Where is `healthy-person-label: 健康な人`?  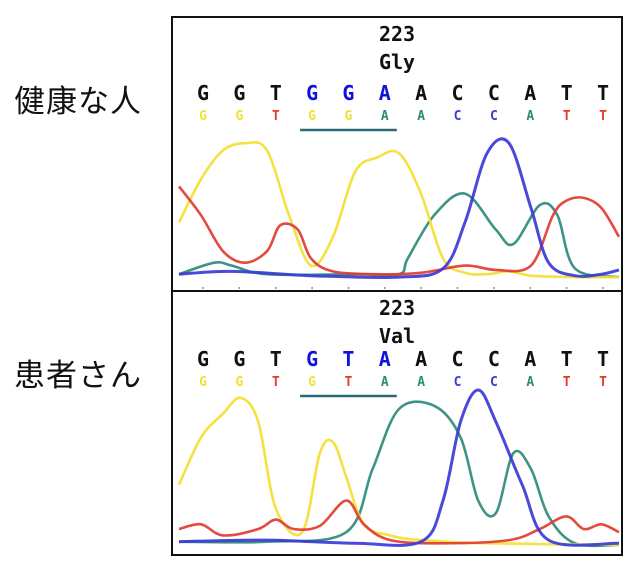 healthy-person-label: 健康な人 is located at coordinates (78, 102).